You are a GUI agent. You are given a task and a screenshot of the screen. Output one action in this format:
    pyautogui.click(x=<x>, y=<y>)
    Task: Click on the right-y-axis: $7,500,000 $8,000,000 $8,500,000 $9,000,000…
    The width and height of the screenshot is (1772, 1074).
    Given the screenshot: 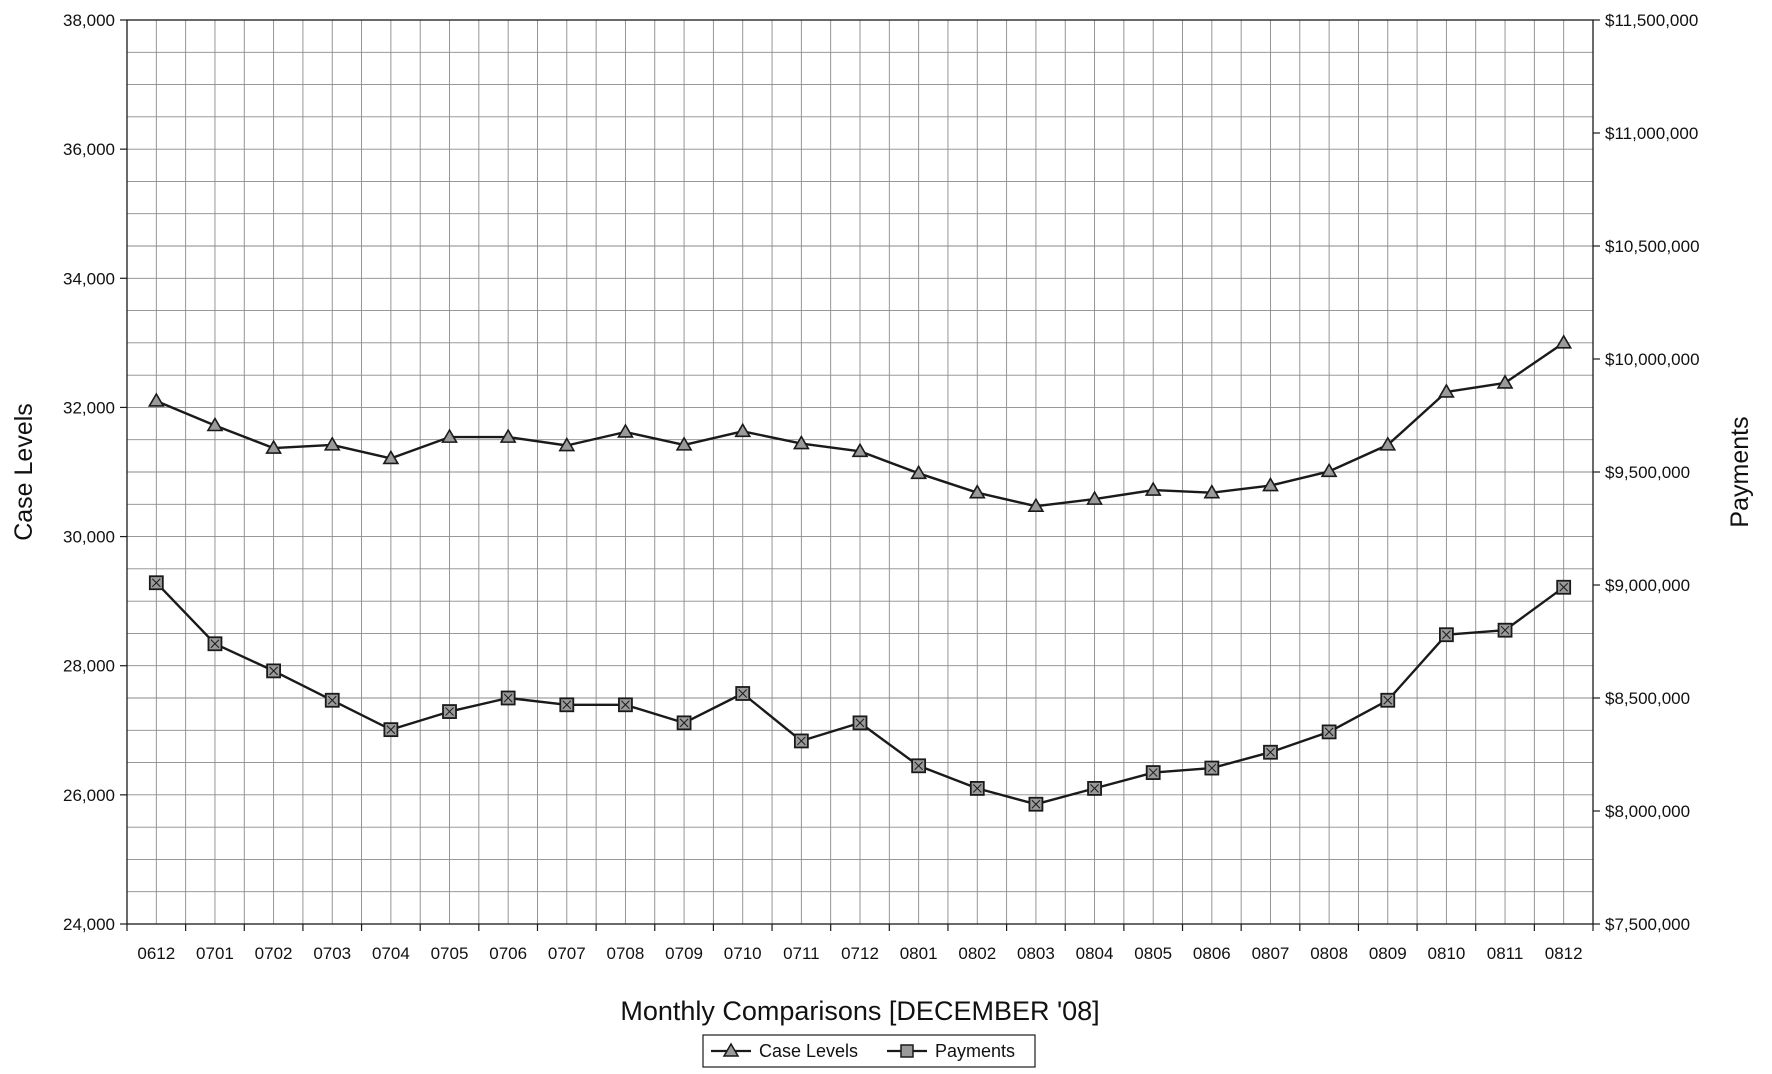 What is the action you would take?
    pyautogui.click(x=1646, y=472)
    